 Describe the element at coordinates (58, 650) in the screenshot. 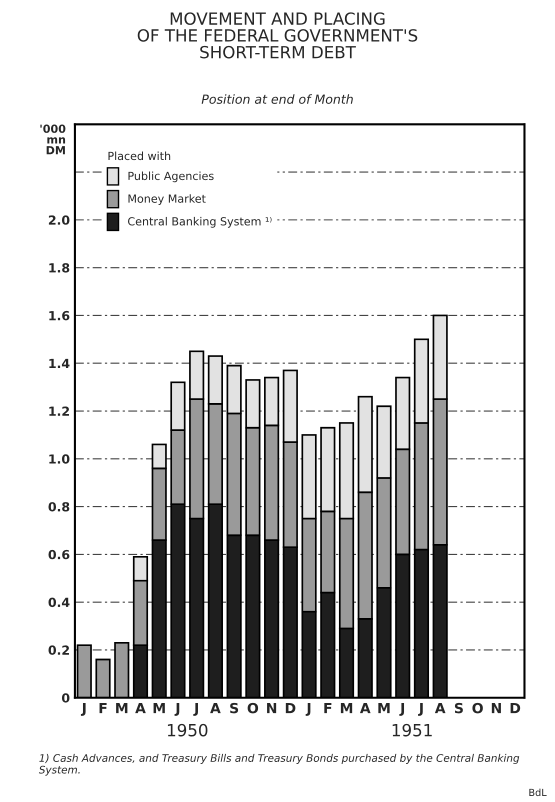

I see `y-tick-label: 0.2` at that location.